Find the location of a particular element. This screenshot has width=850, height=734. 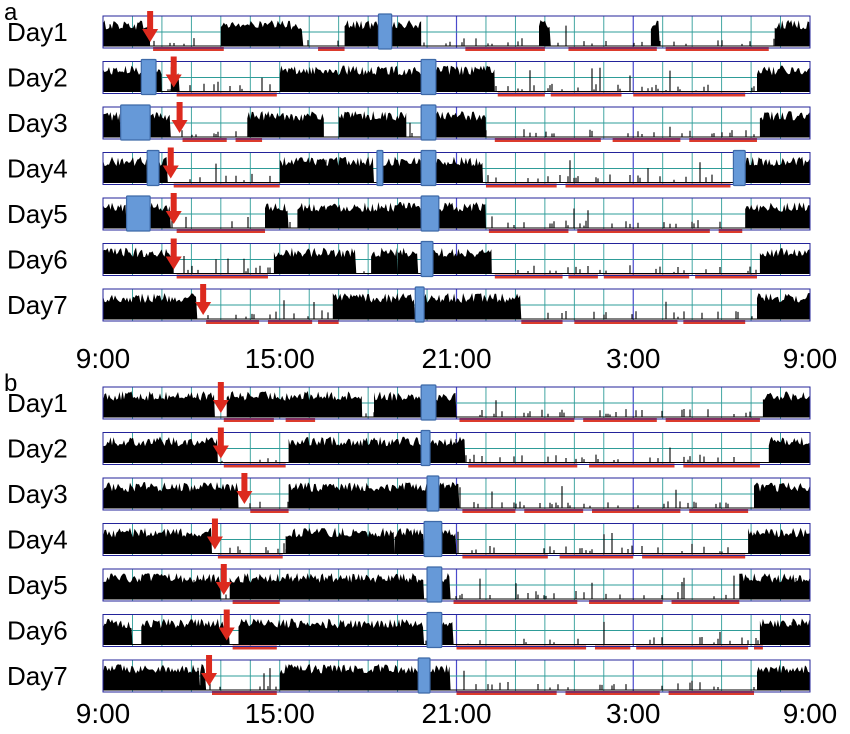

x-tick-label: 15:00 is located at coordinates (280, 358).